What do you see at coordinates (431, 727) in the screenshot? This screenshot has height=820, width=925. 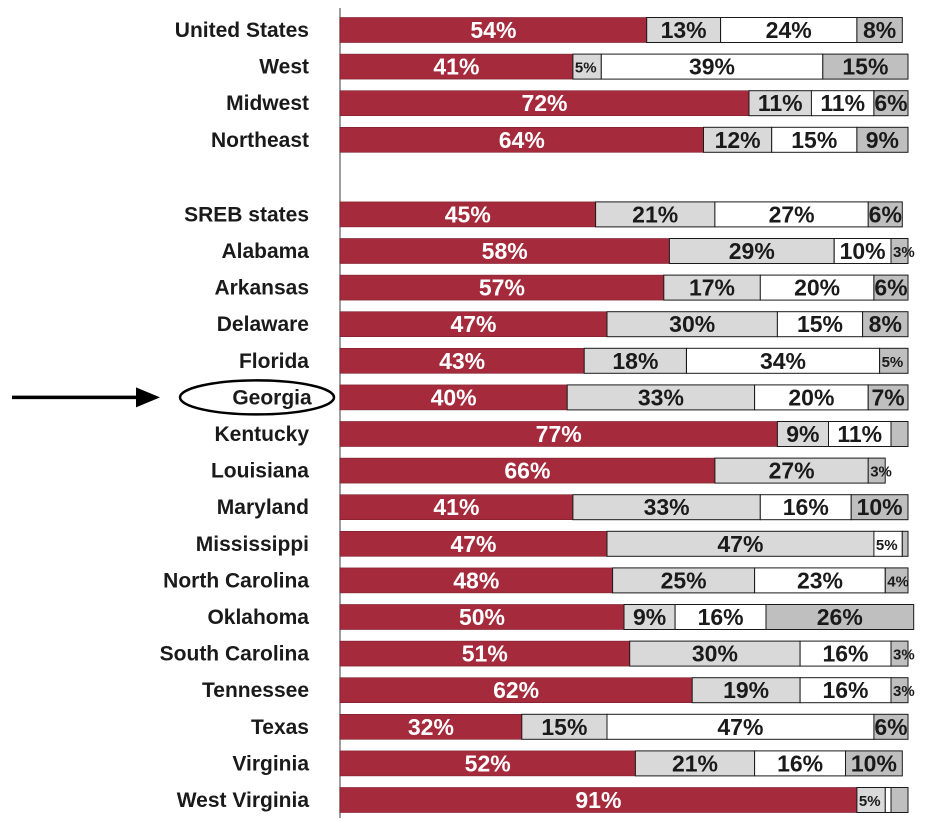 I see `data-label: 32%` at bounding box center [431, 727].